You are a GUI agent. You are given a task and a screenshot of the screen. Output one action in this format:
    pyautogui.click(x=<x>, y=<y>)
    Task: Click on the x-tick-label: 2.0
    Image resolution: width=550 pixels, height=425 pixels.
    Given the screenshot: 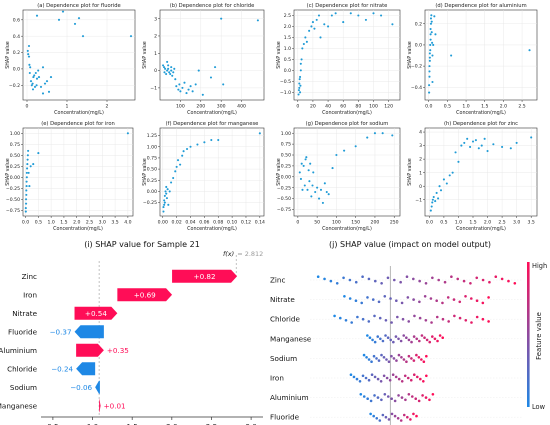 What is the action you would take?
    pyautogui.click(x=503, y=107)
    